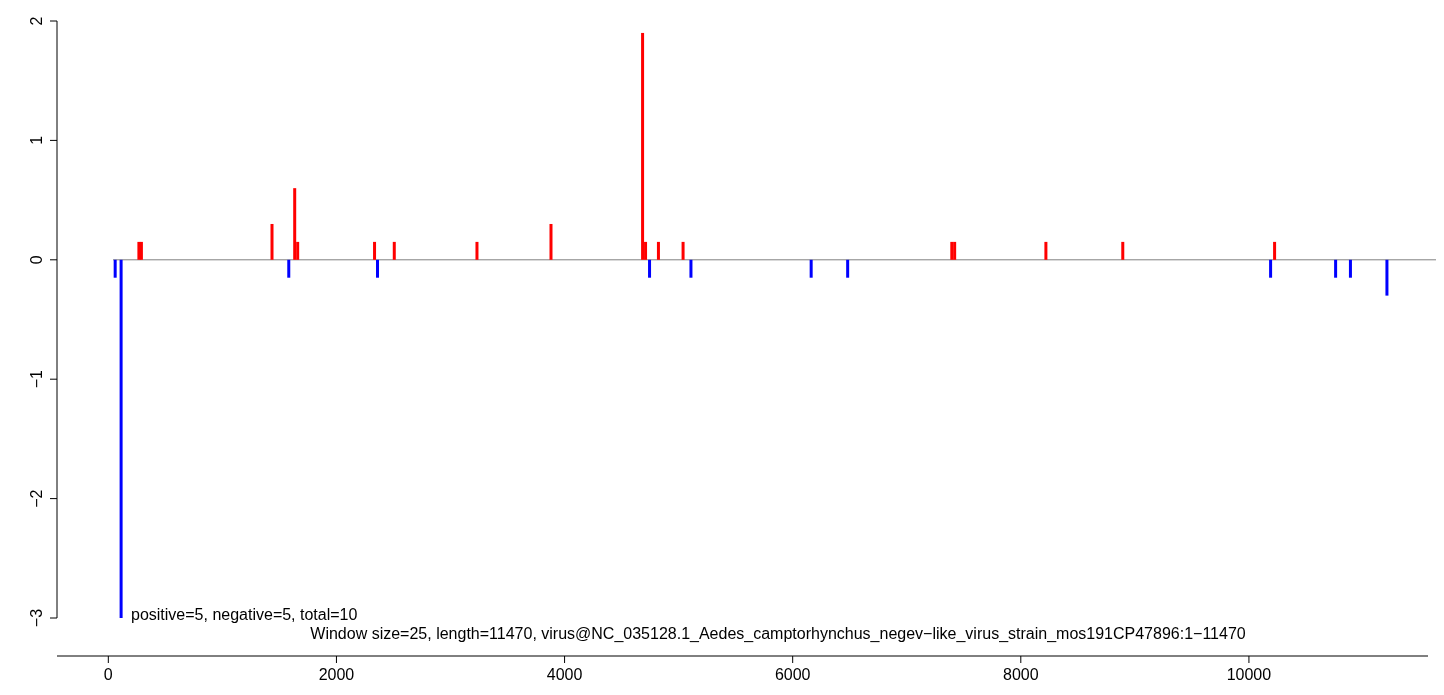  What do you see at coordinates (778, 634) in the screenshot?
I see `text: Window size=25, length=11470, virus@NC_035128.1_Aedes_camptorhynchus_negev−like_virus_strain_mos191CP47896:1−11470` at bounding box center [778, 634].